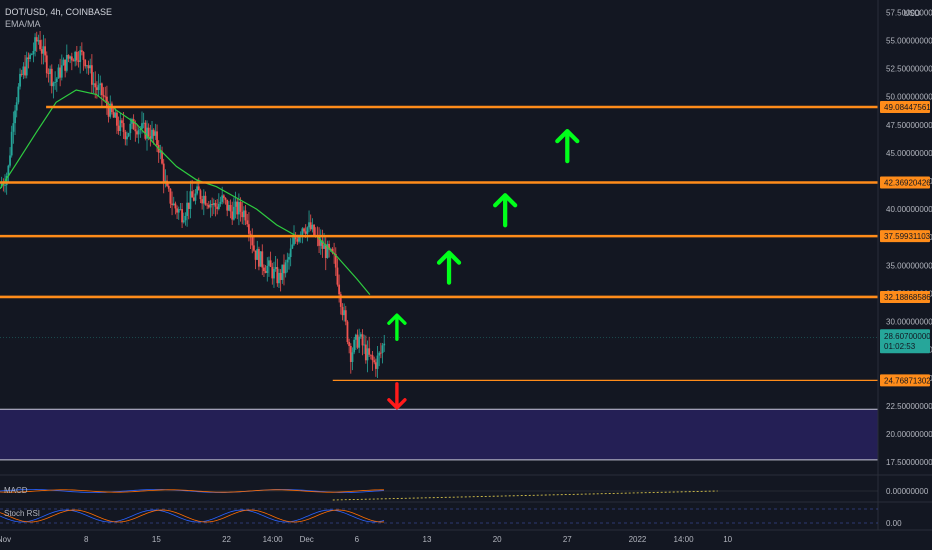  What do you see at coordinates (192, 516) in the screenshot?
I see `stoch-k-line` at bounding box center [192, 516].